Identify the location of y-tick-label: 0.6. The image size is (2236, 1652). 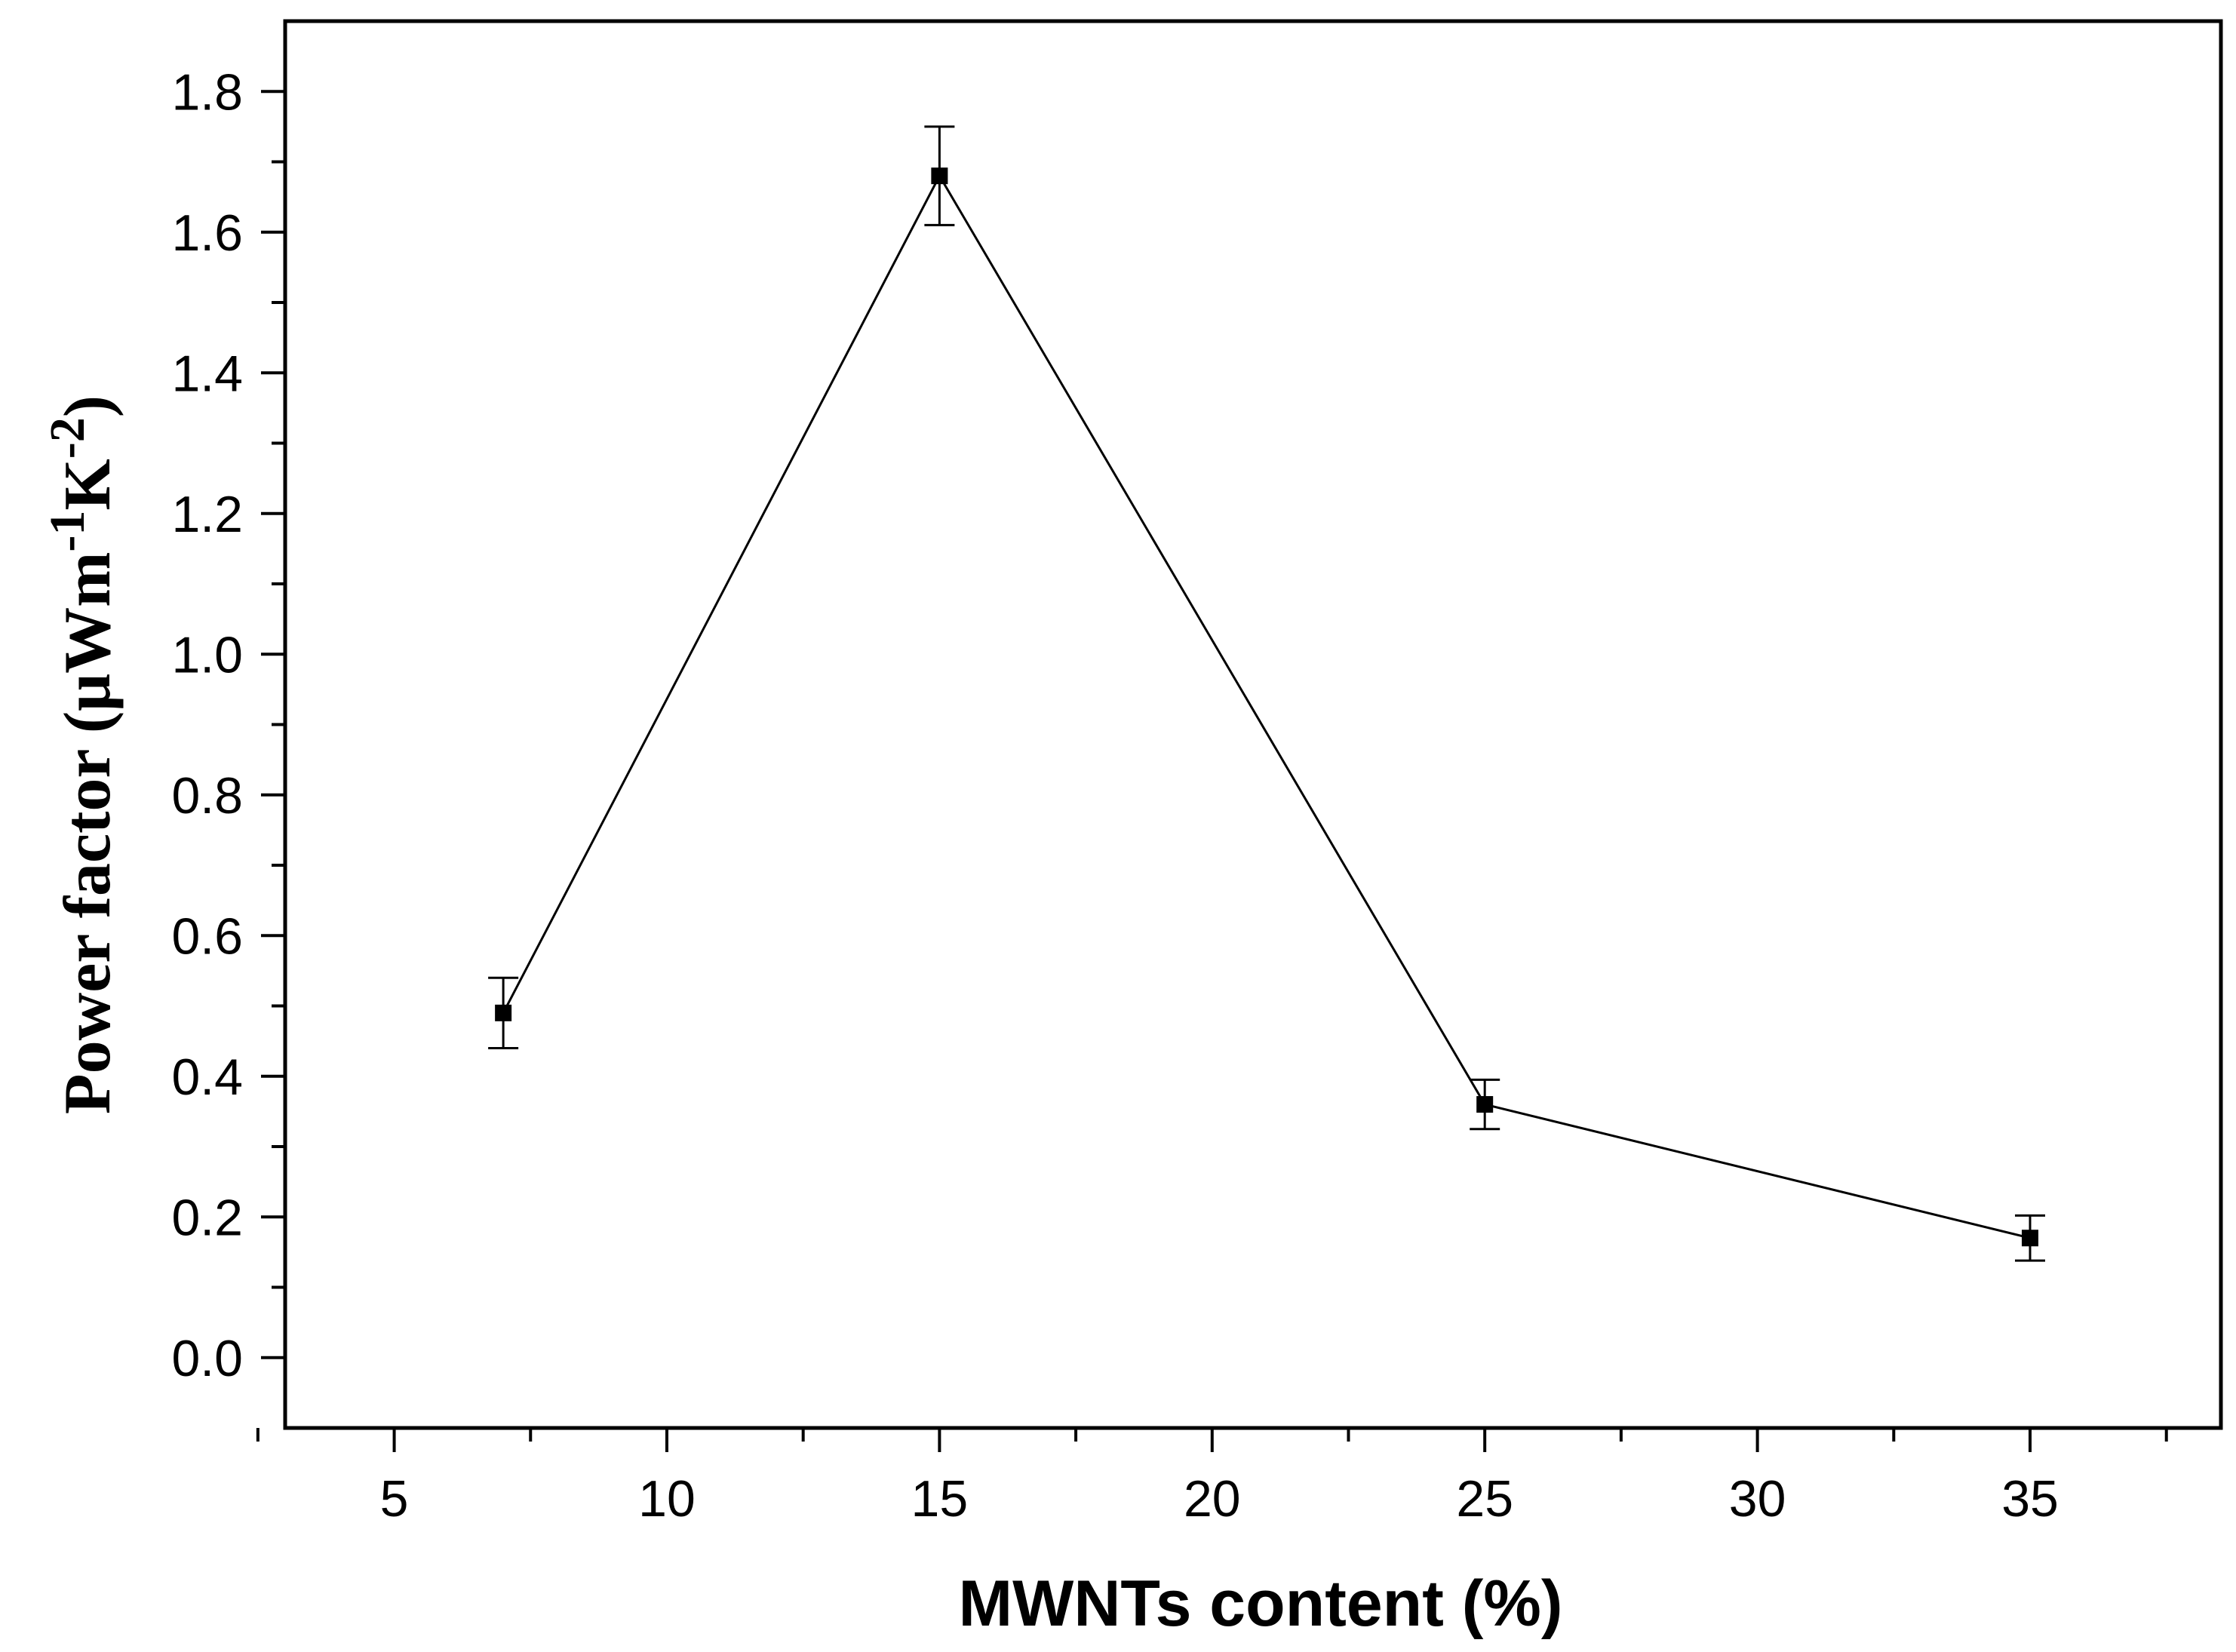
(207, 936).